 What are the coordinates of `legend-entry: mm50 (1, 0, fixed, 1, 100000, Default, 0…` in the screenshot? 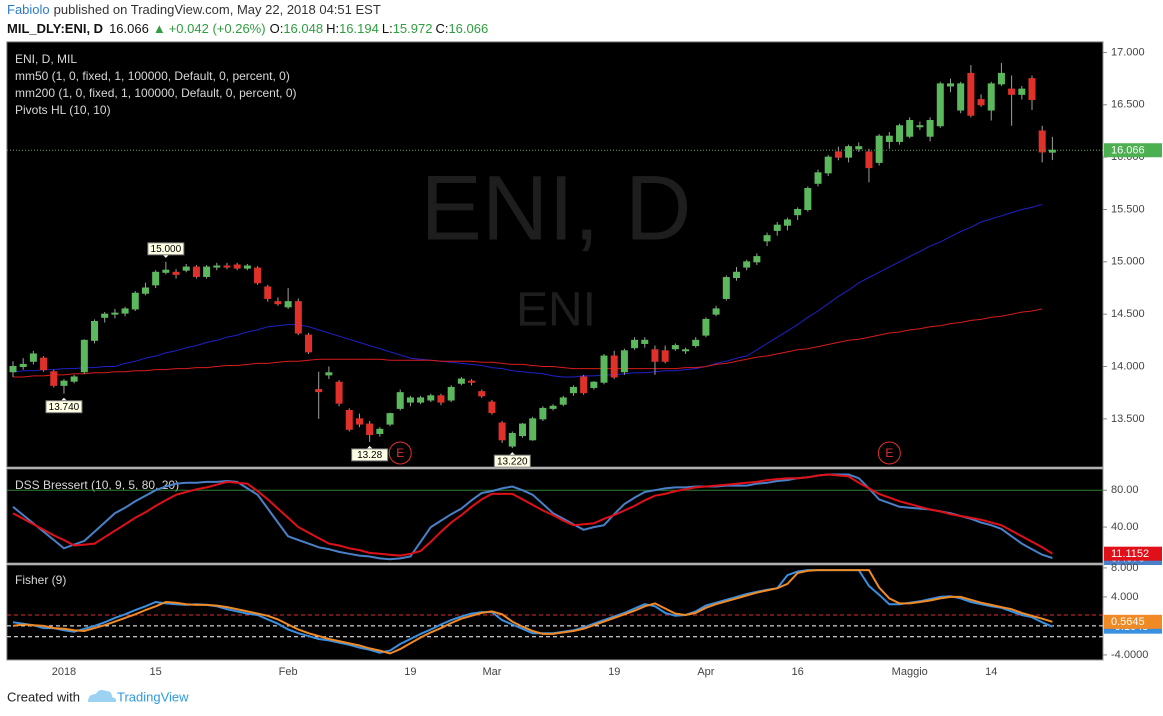 It's located at (152, 76).